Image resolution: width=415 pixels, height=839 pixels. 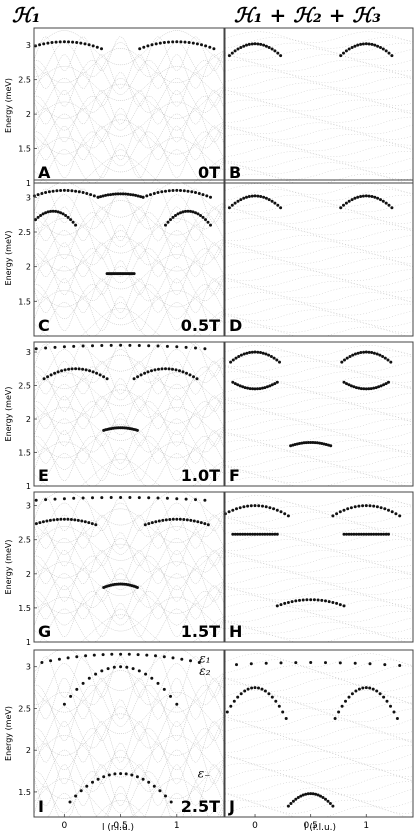 I want to click on panel-E: 1 1.5 2 2.5 3 Energy (meV) E 1.0T, so click(x=114, y=416).